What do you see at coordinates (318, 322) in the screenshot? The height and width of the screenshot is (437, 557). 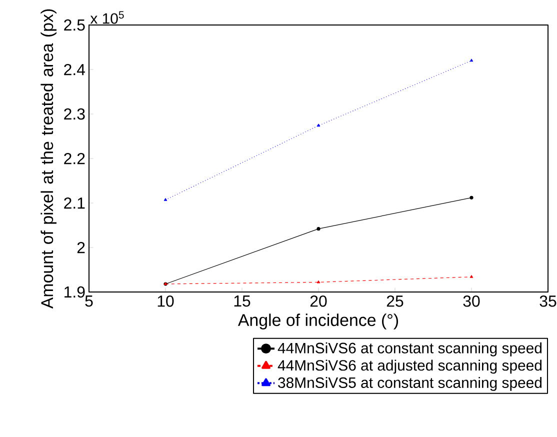 I see `x-axis-title: Angle of incidence (°)` at bounding box center [318, 322].